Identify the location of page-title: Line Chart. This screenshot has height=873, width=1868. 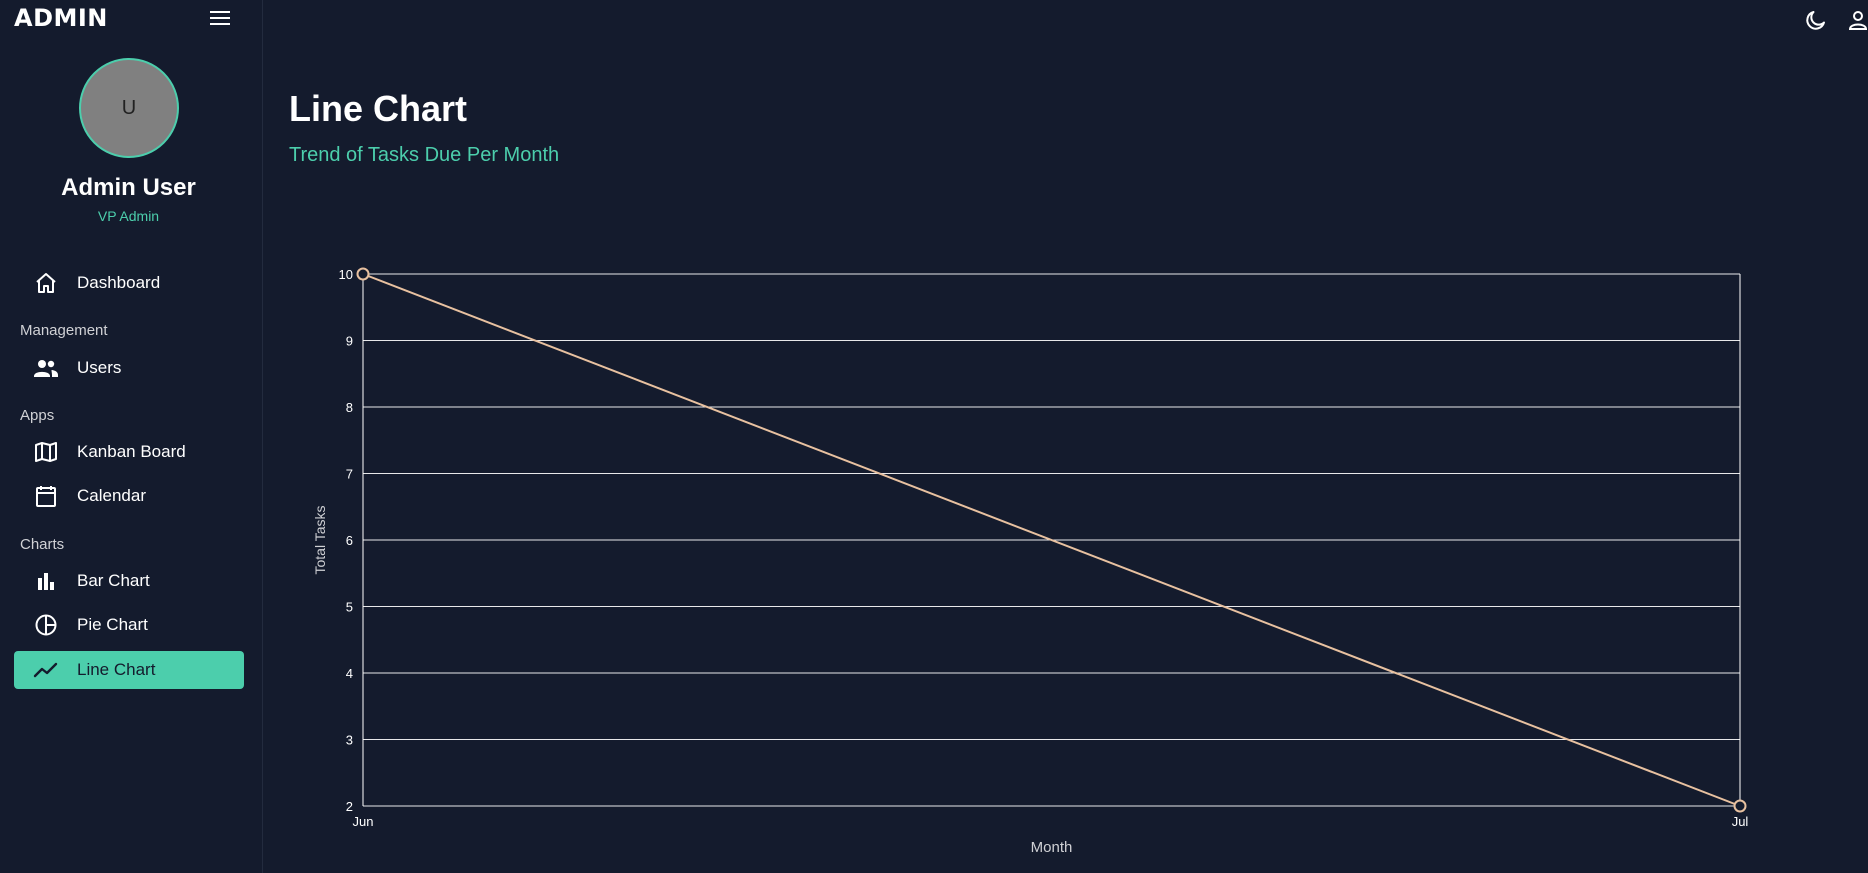
(378, 108).